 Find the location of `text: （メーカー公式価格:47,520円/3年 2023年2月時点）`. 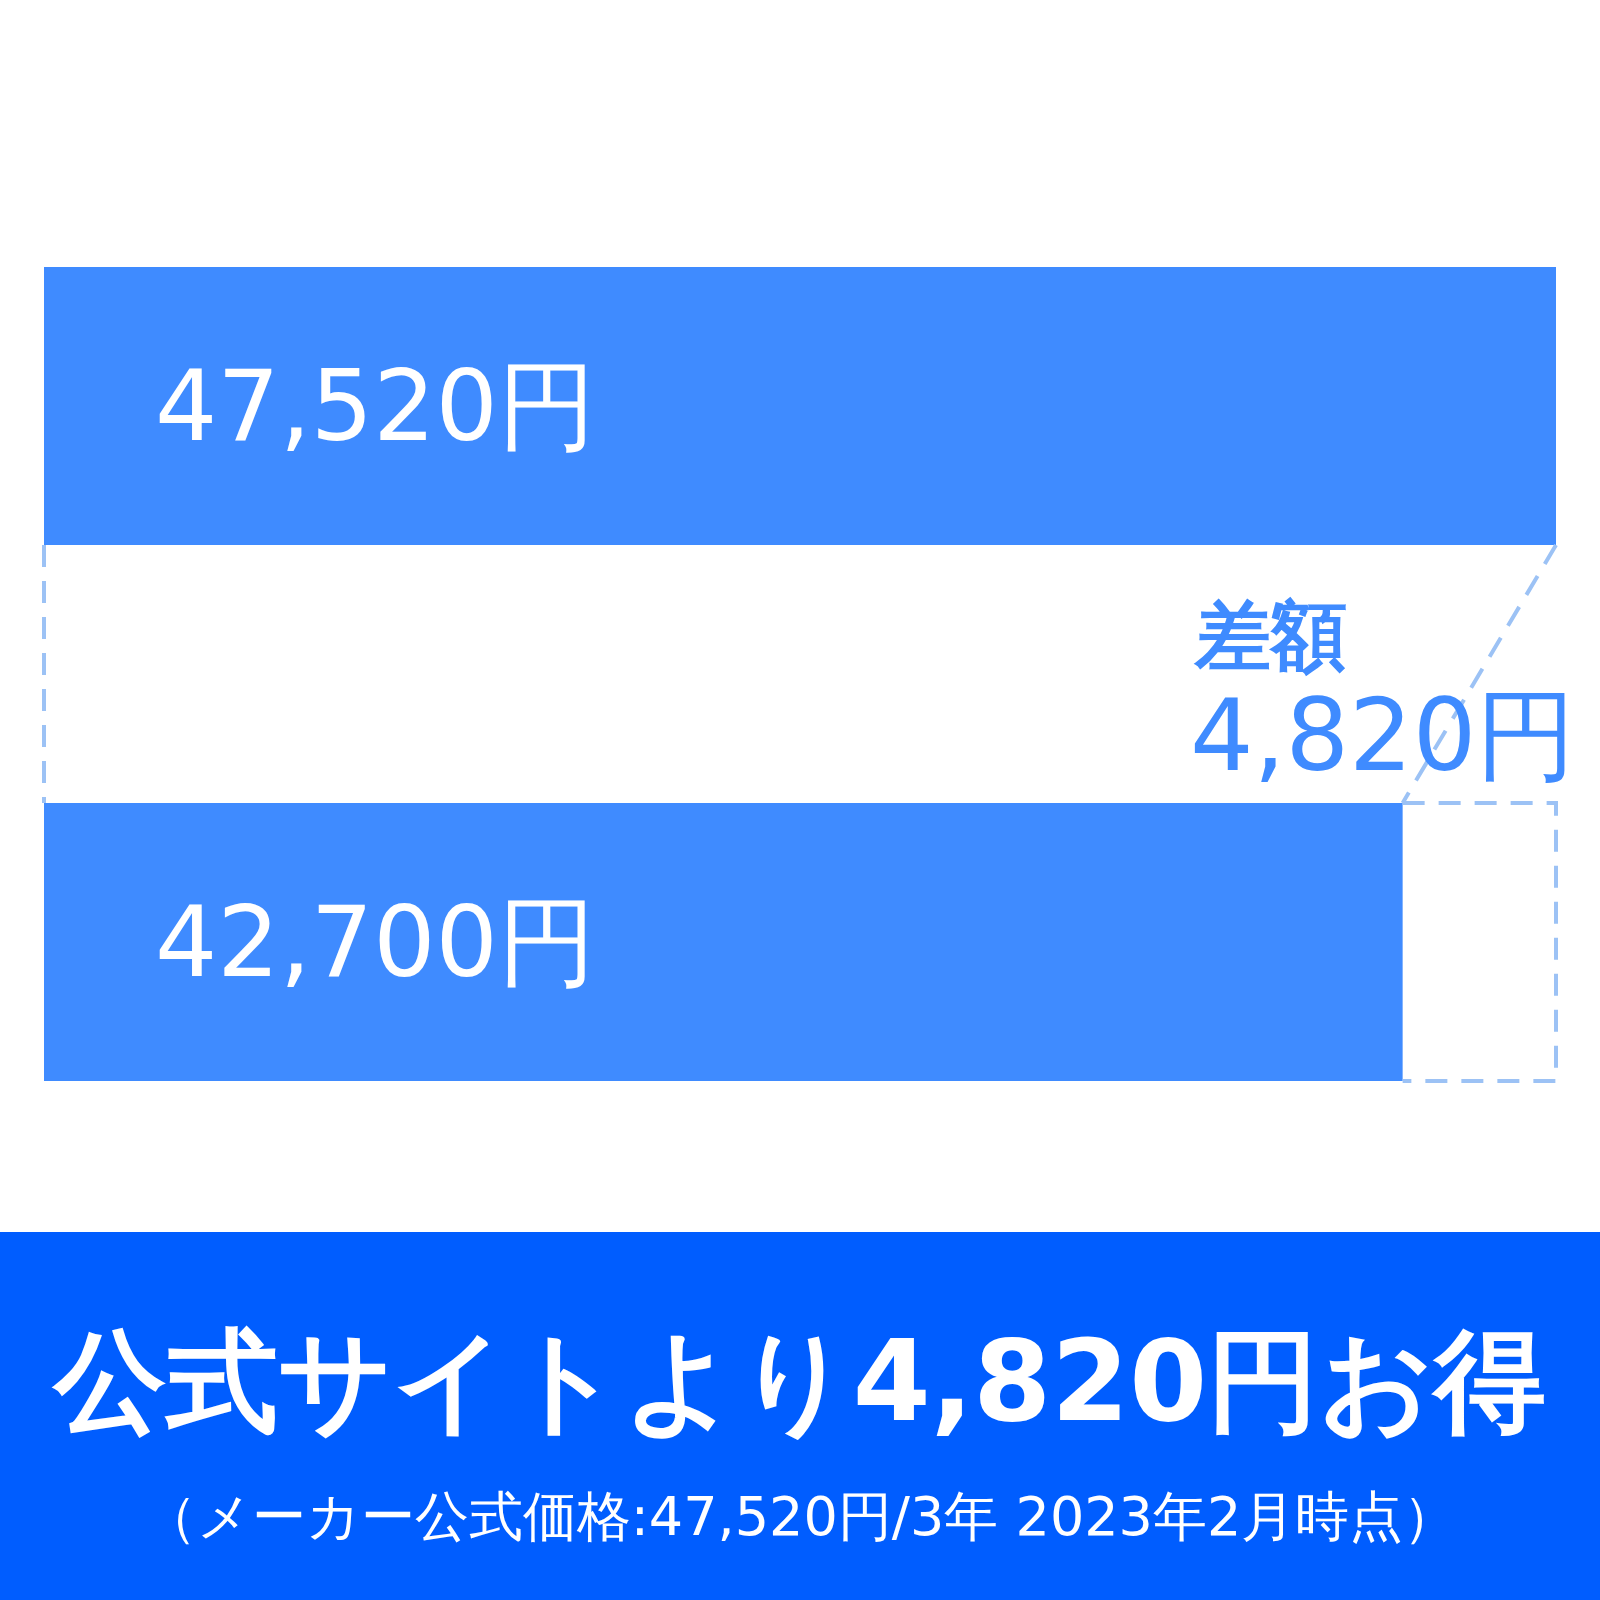

text: （メーカー公式価格:47,520円/3年 2023年2月時点） is located at coordinates (800, 1516).